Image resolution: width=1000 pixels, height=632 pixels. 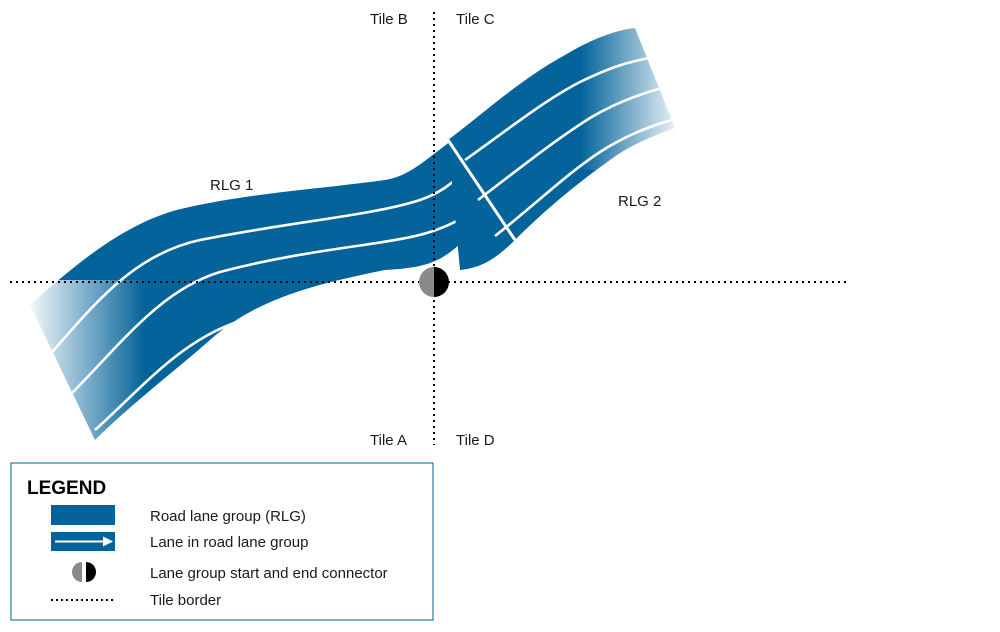 What do you see at coordinates (434, 282) in the screenshot?
I see `lane-group-connector` at bounding box center [434, 282].